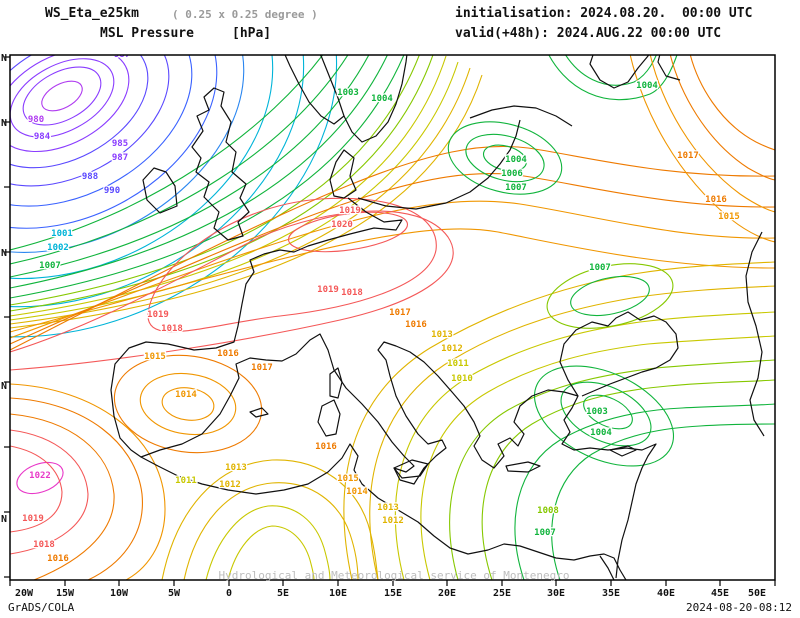  I want to click on creation-timestamp: 2024-08-20-08:12, so click(739, 607).